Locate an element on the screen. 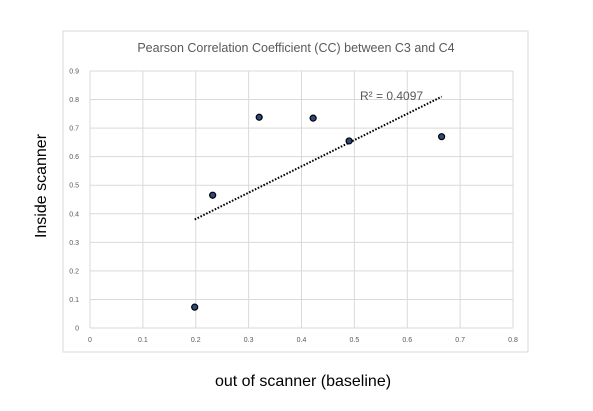 Image resolution: width=593 pixels, height=411 pixels. trendline-group is located at coordinates (318, 158).